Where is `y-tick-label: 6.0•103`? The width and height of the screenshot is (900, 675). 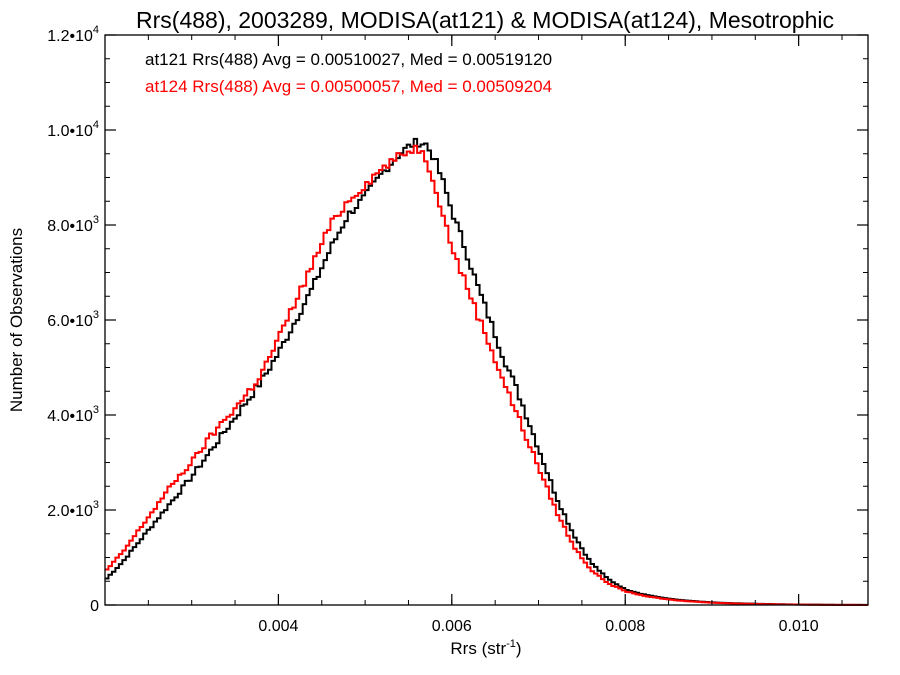 y-tick-label: 6.0•103 is located at coordinates (73, 319).